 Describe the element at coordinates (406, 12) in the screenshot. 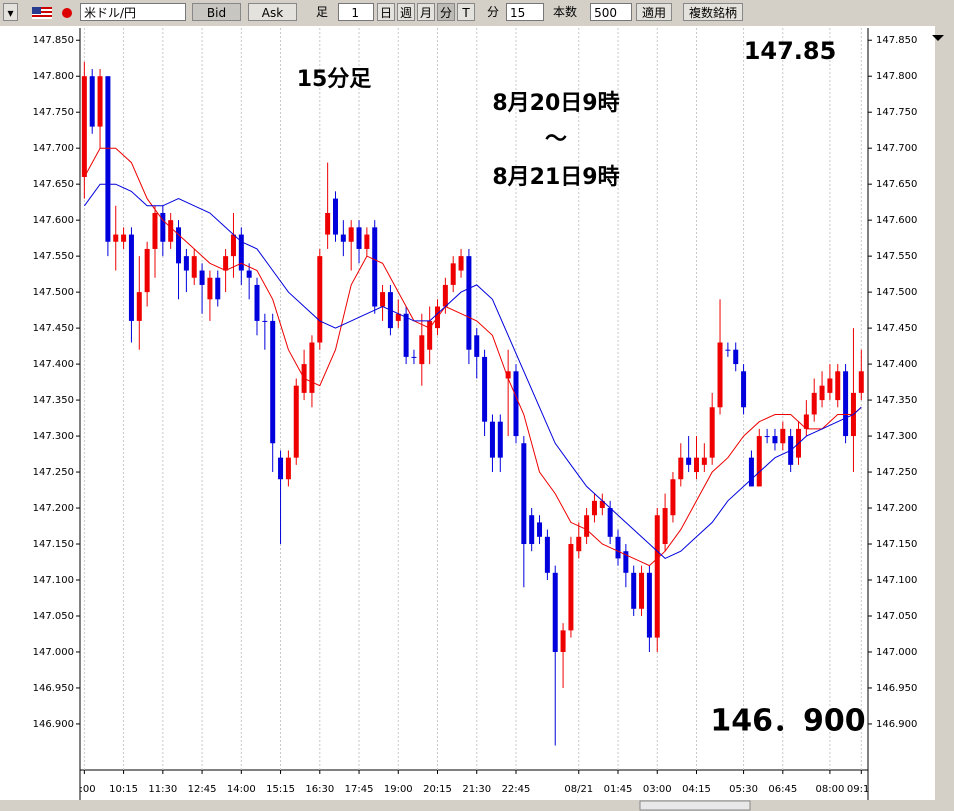

I see `week-button: 週` at that location.